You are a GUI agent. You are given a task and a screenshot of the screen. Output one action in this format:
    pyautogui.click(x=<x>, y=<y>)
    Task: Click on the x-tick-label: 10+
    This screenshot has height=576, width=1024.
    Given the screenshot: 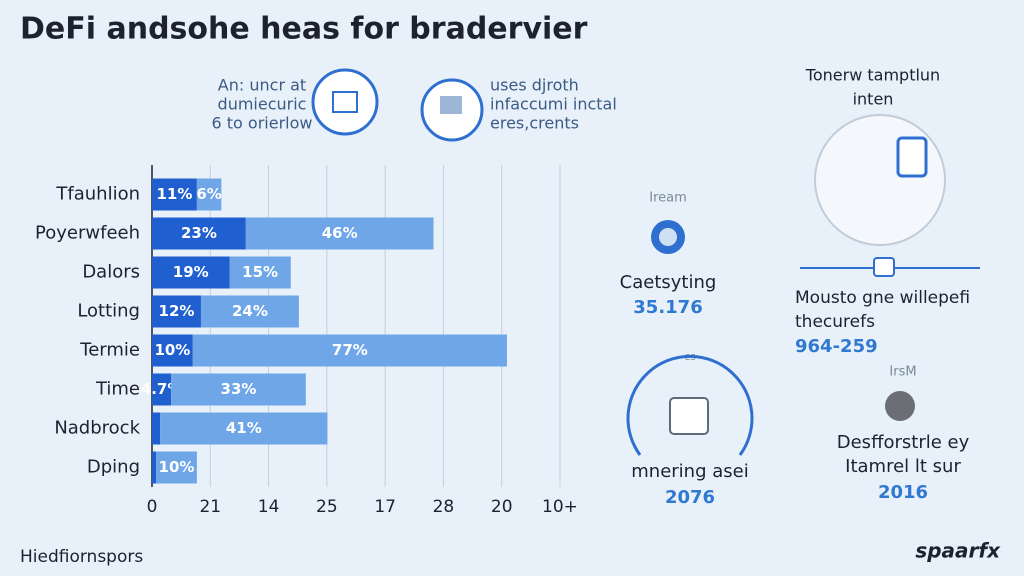 What is the action you would take?
    pyautogui.click(x=560, y=507)
    